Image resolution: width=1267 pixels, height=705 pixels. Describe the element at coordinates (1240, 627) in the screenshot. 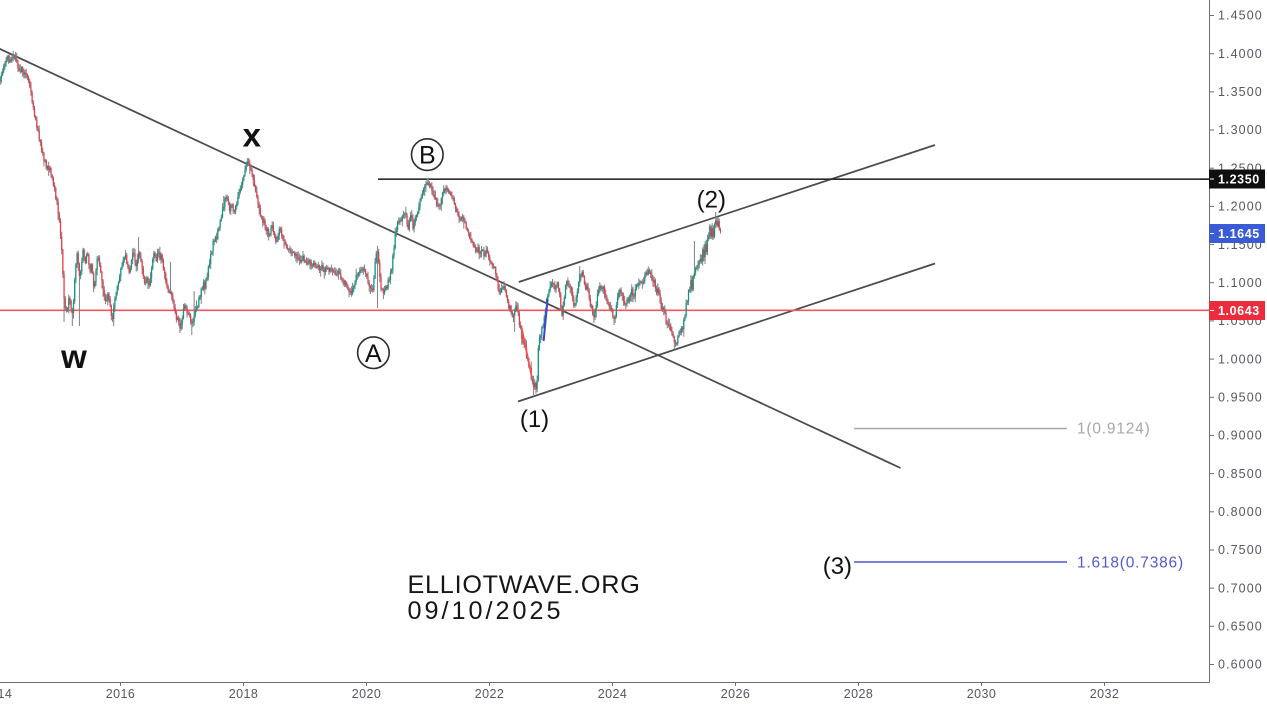

I see `svg-text: 0.6500` at that location.